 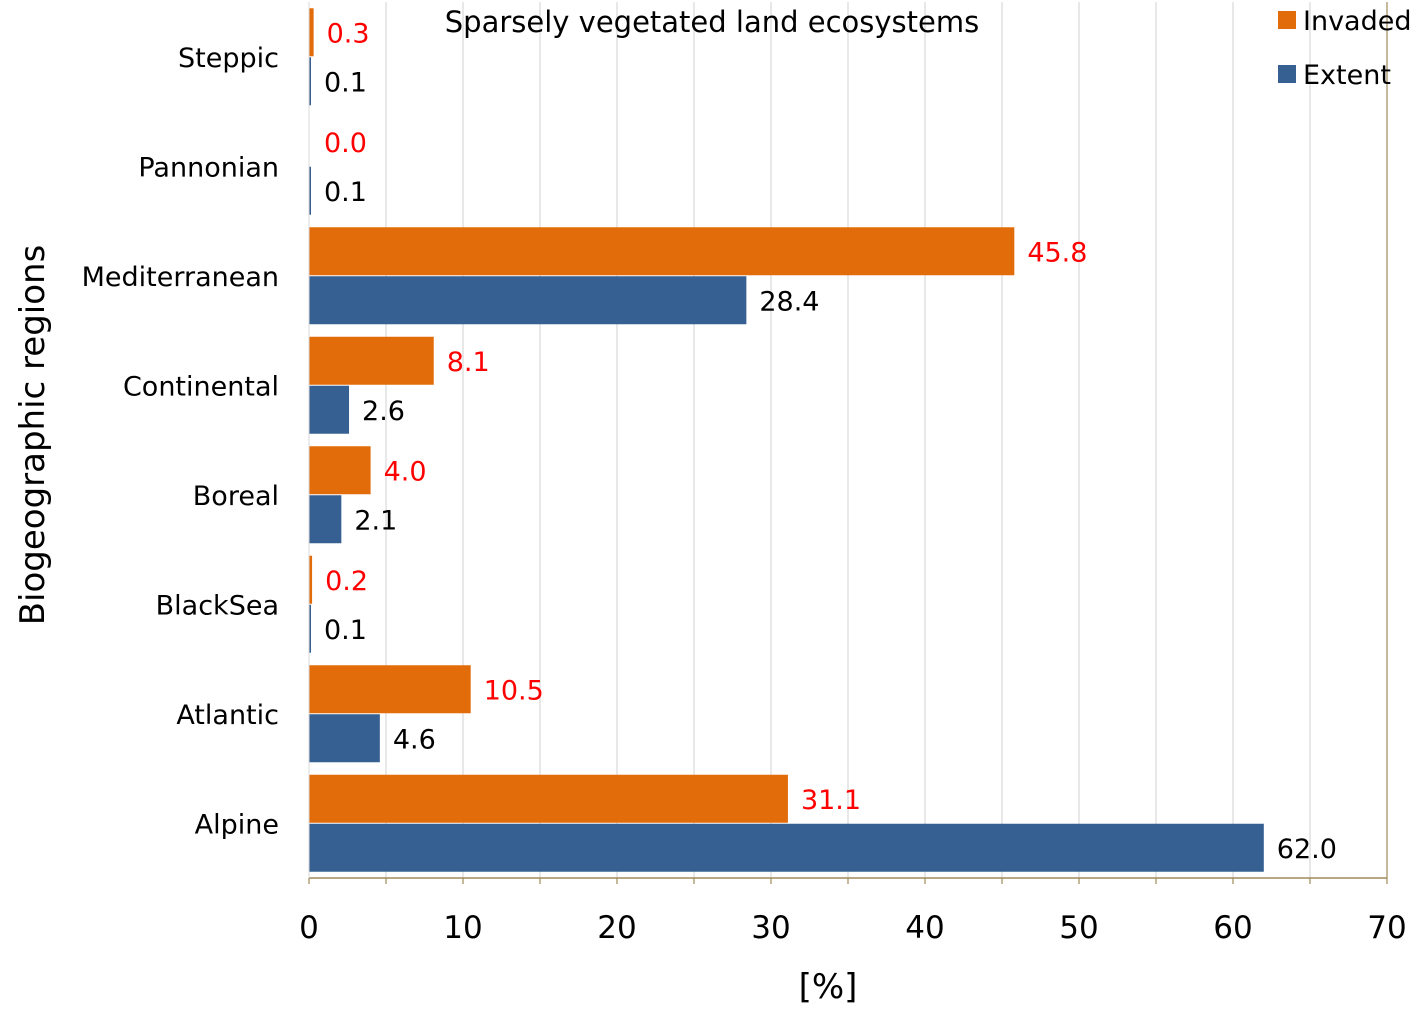 I want to click on legend-swatch-invaded, so click(x=1287, y=20).